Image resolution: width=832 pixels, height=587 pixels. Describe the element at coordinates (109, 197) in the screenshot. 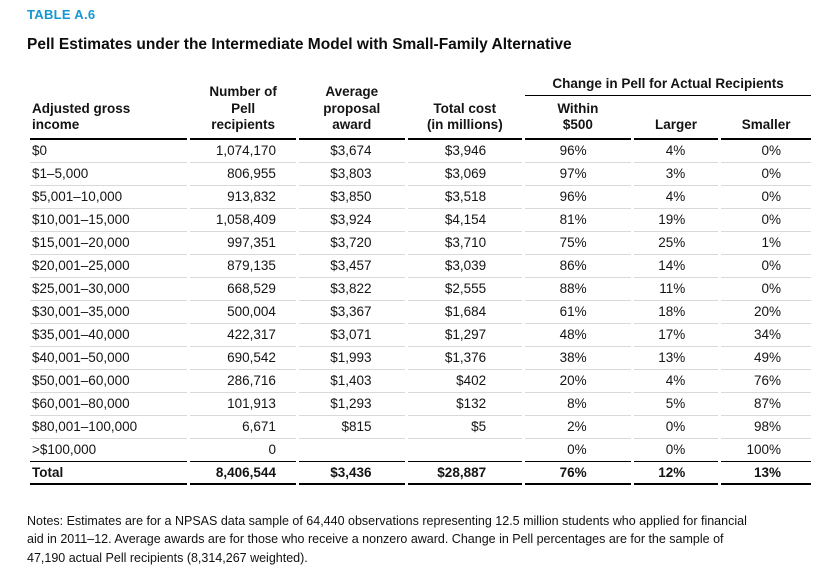

I see `table-cell: $5,001–10,000` at that location.